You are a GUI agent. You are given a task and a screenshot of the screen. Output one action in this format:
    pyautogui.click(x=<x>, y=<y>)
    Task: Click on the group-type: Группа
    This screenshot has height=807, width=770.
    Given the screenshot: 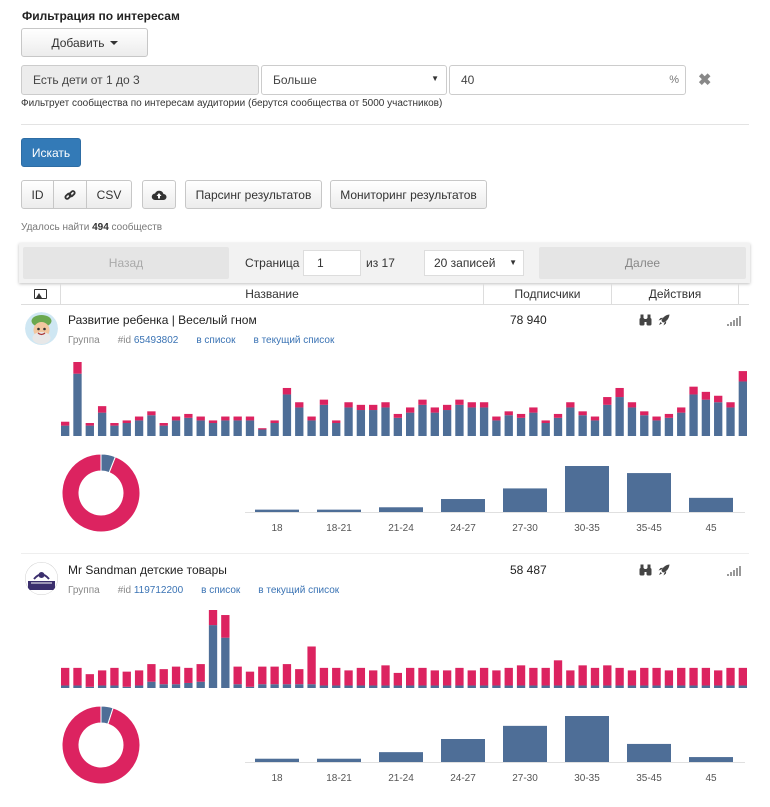 What is the action you would take?
    pyautogui.click(x=84, y=590)
    